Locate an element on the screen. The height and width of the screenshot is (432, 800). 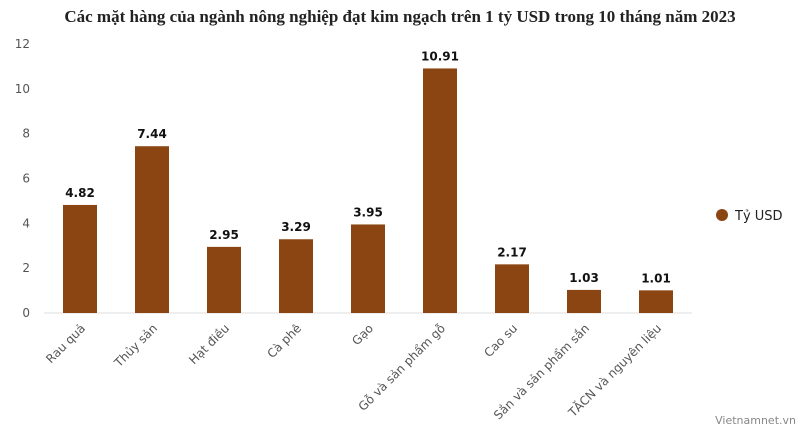
source: Vietnamnet.vn is located at coordinates (755, 420).